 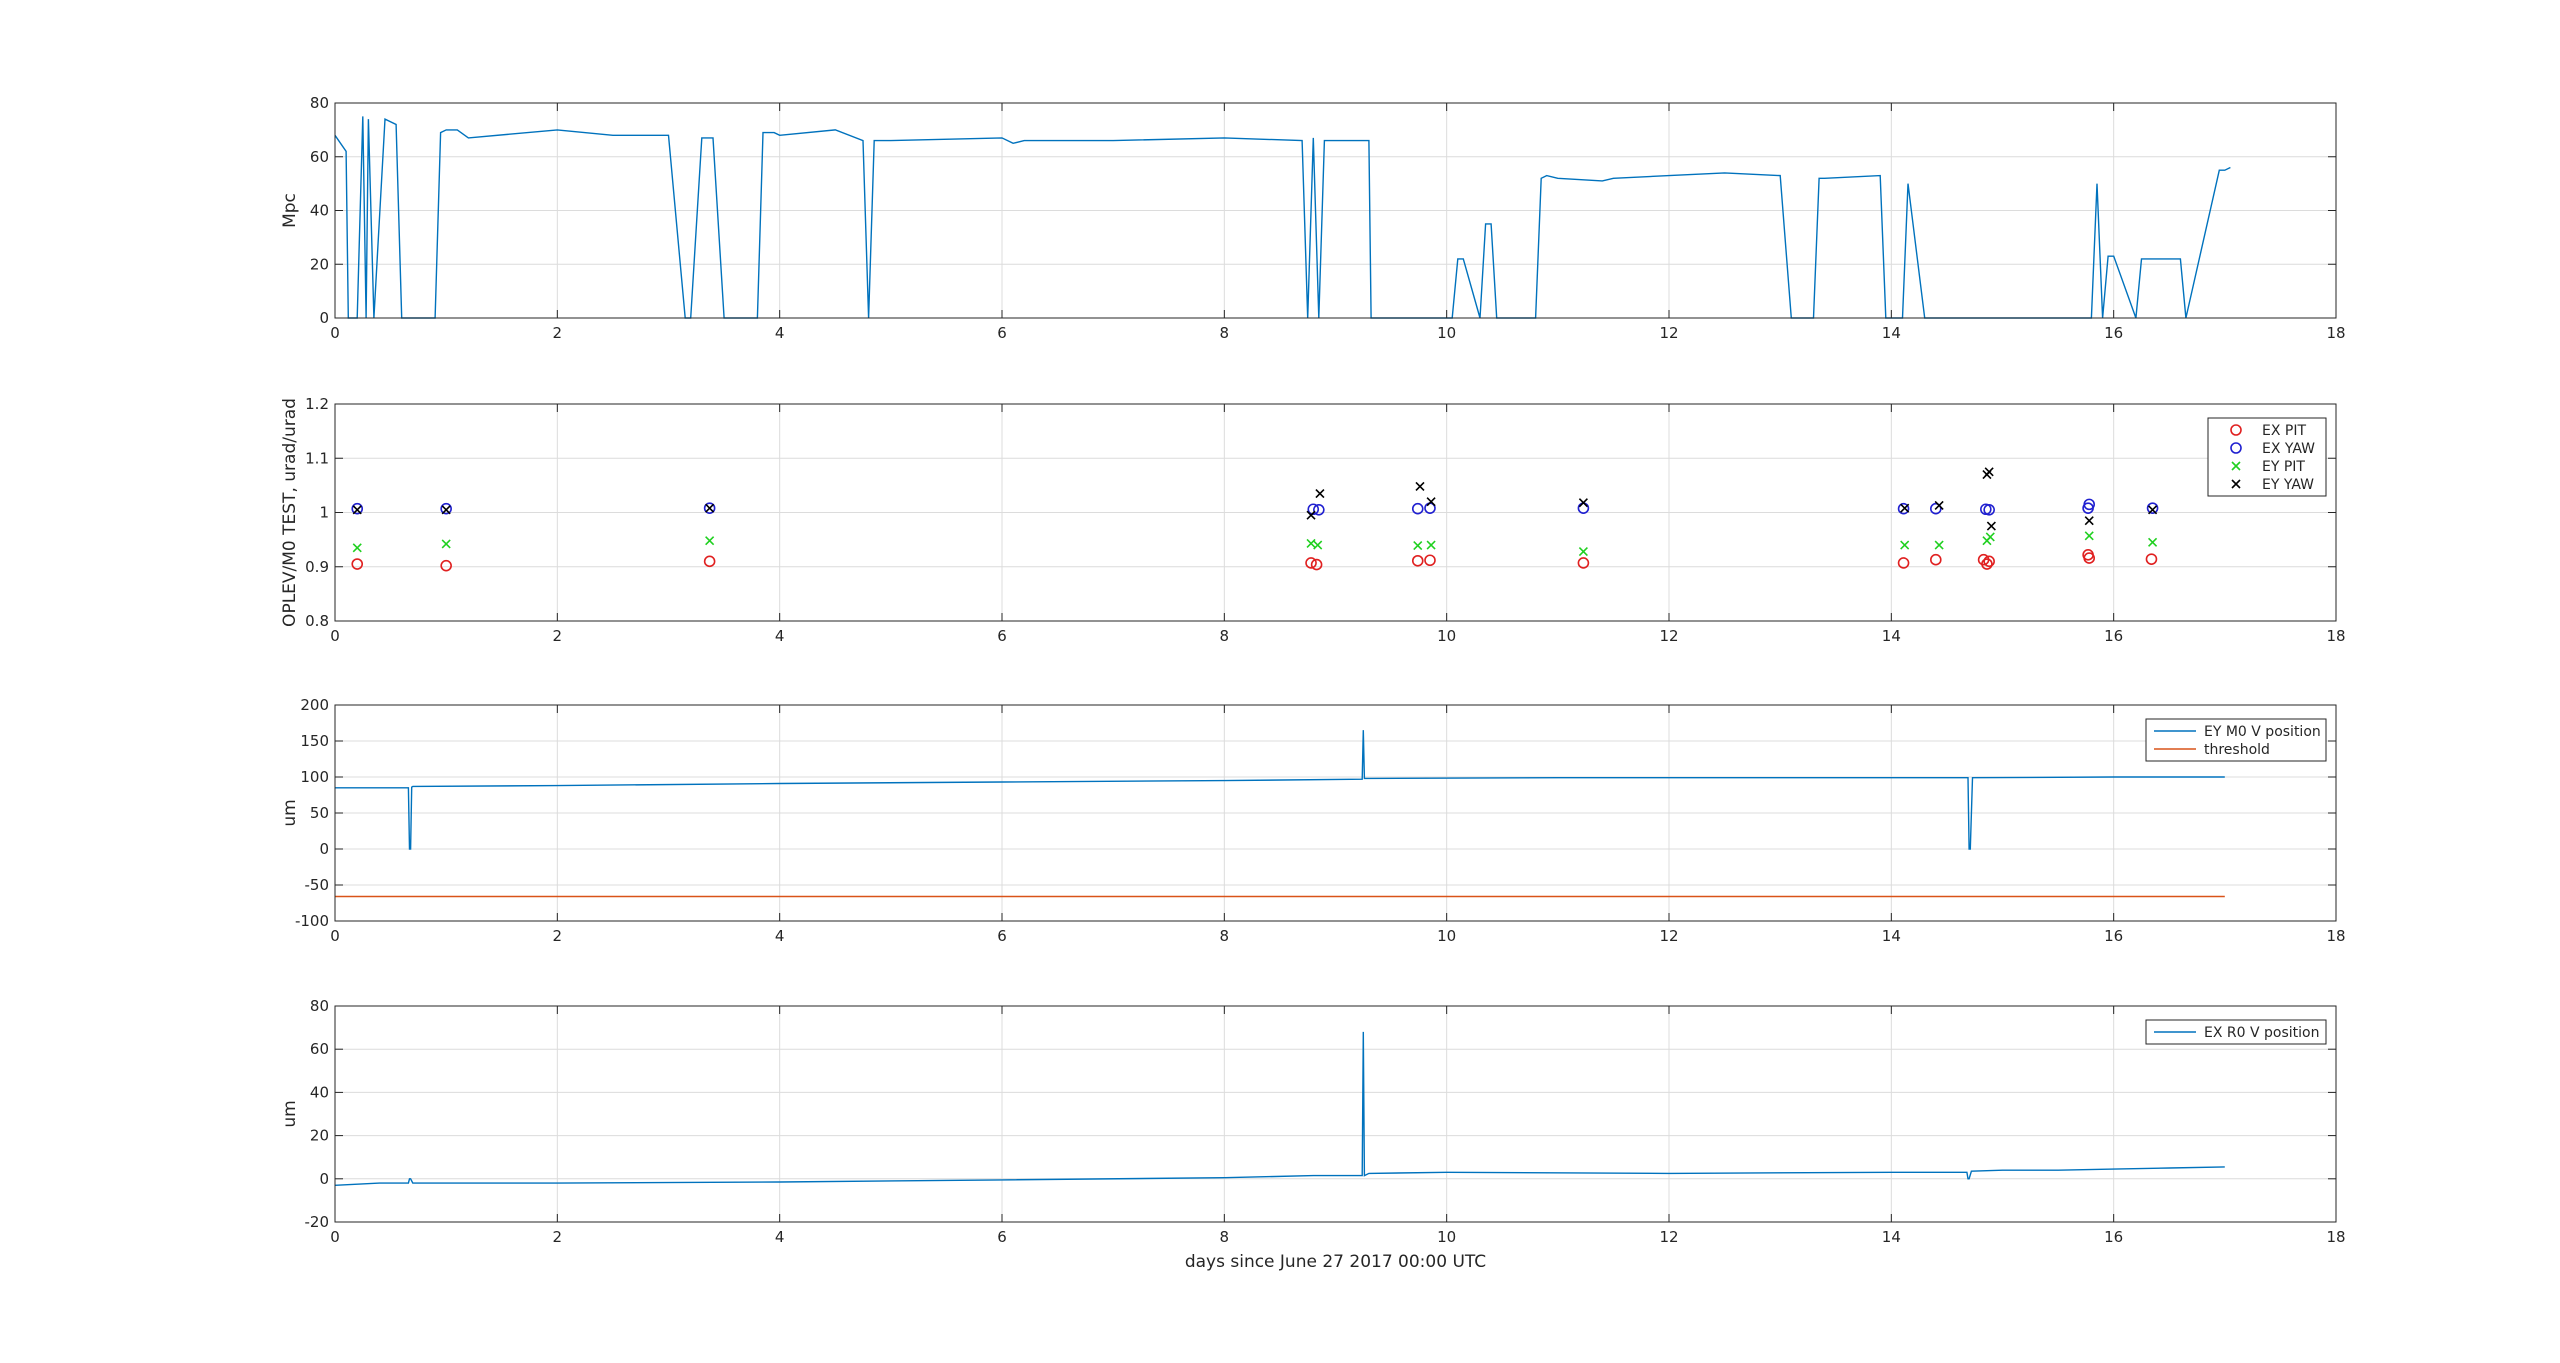 I want to click on legend: EX PIT EX YAW EY PIT EY YAW, so click(x=2267, y=457).